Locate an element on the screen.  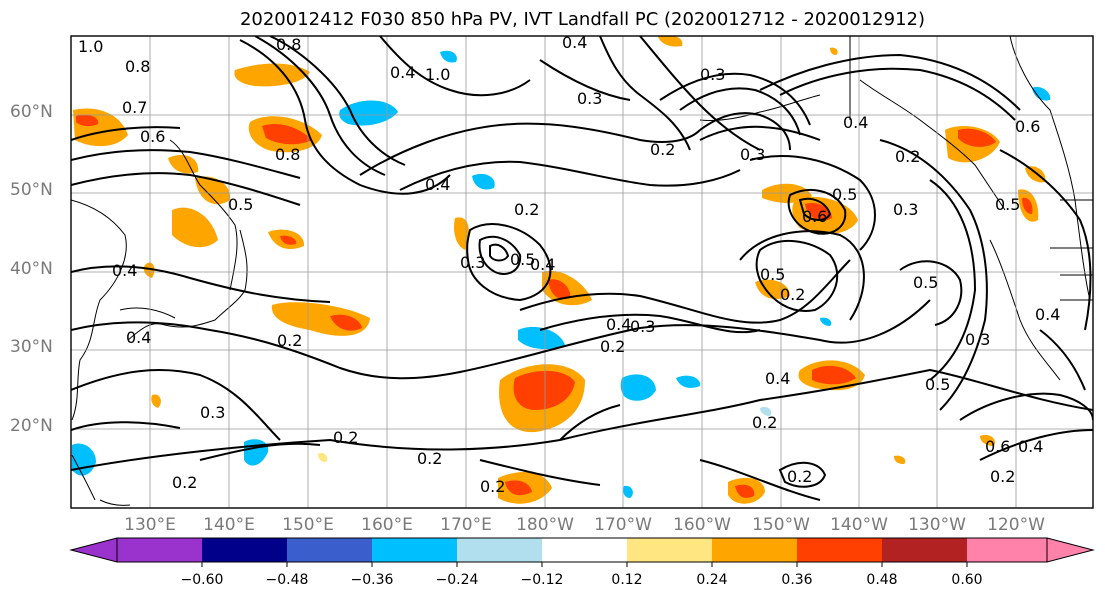
colorbar is located at coordinates (582, 552).